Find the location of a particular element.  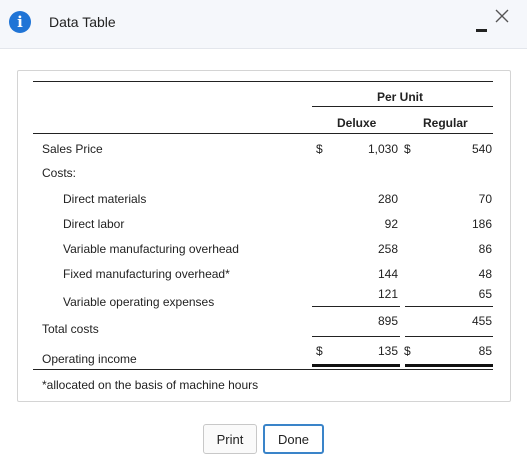

variable-operating-expenses-regular: 65 is located at coordinates (485, 294).